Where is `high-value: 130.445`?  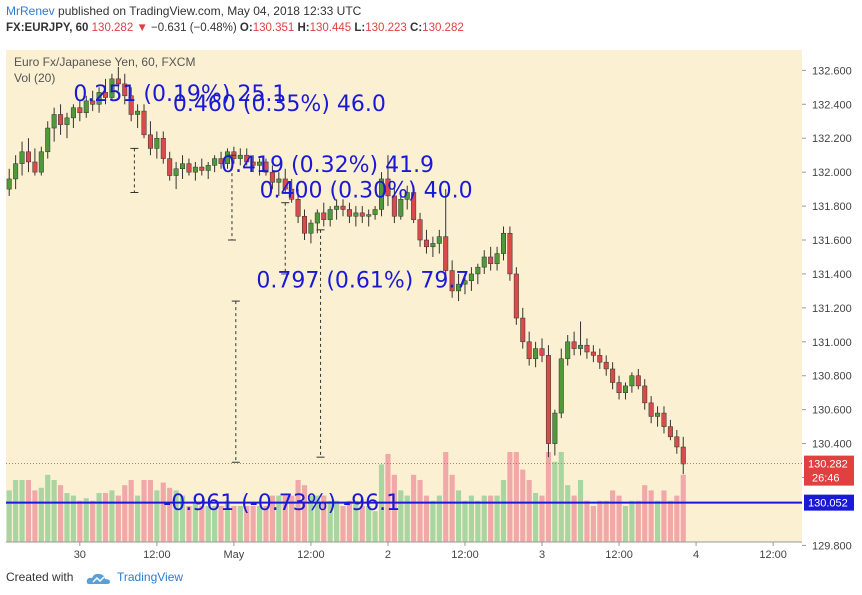
high-value: 130.445 is located at coordinates (330, 28).